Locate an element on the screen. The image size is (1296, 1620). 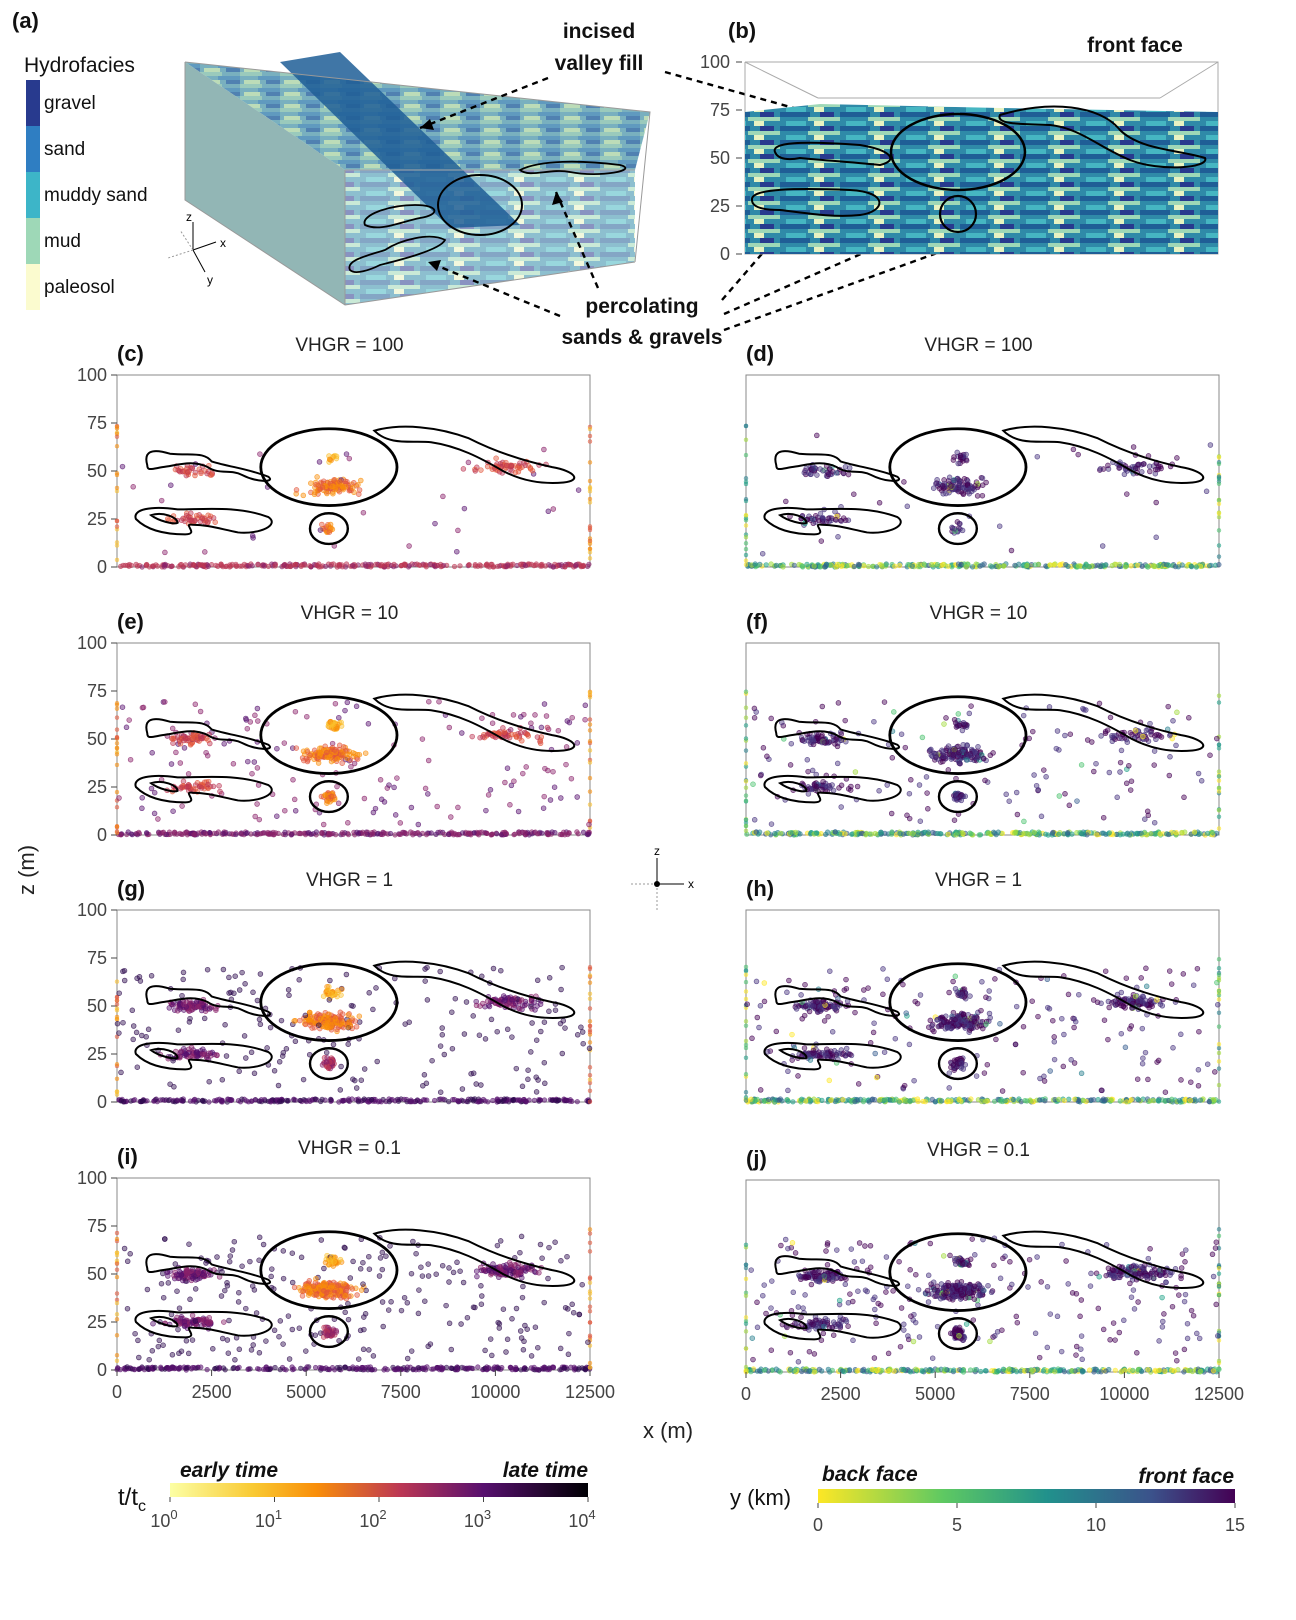
incised-label-1: incised is located at coordinates (599, 31).